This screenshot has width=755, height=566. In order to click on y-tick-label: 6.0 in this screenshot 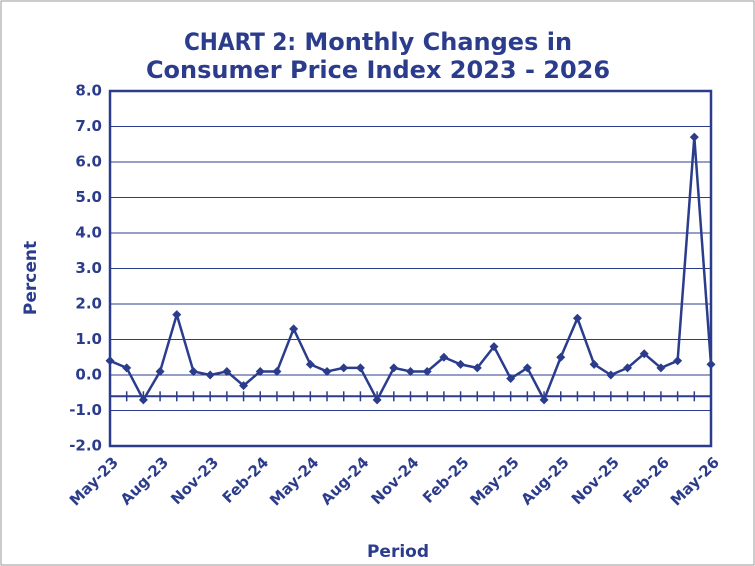, I will do `click(88, 162)`.